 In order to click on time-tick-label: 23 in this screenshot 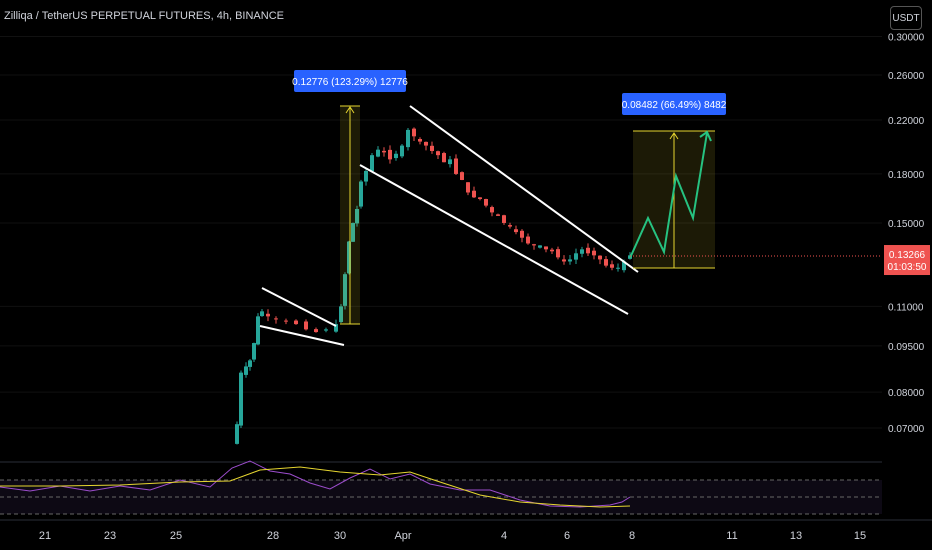, I will do `click(110, 536)`.